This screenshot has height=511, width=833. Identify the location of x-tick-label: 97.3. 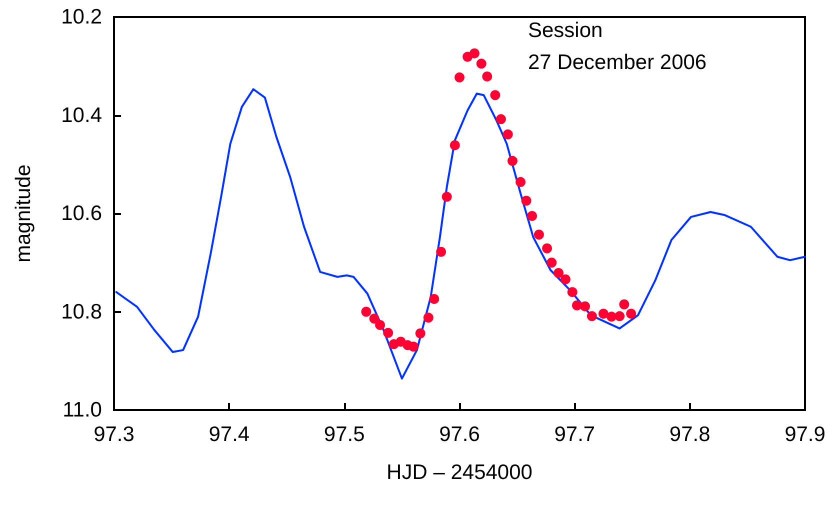
(114, 434).